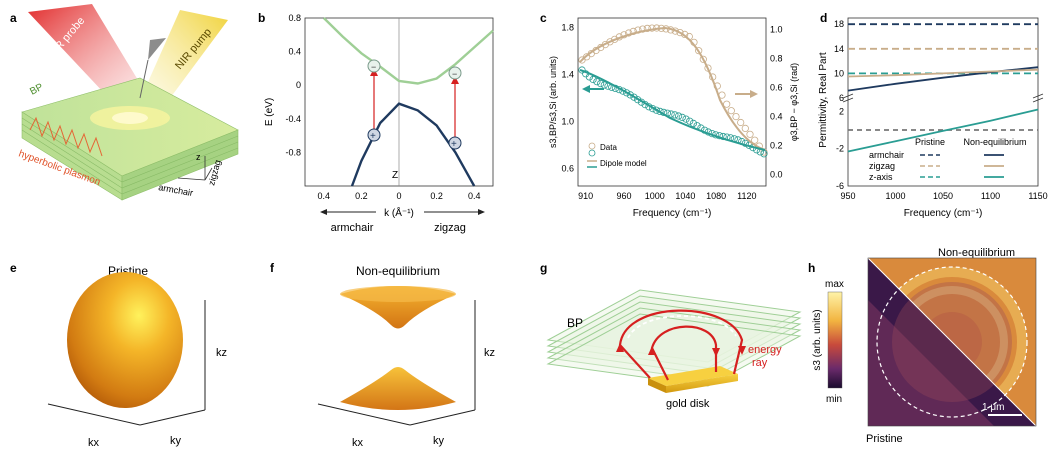  I want to click on y-tick-d-6: -6, so click(840, 186).